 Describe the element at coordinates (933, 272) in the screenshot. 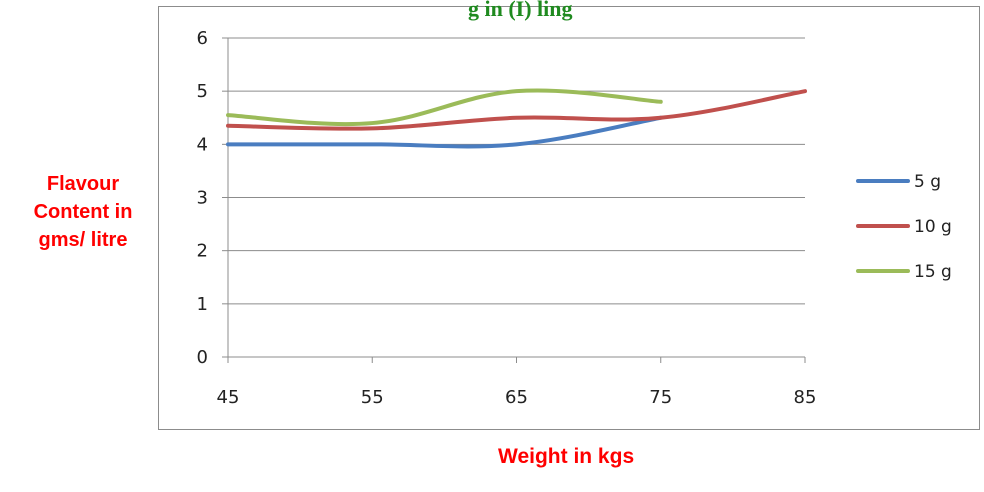

I see `legend-label-15g: 15 g` at that location.